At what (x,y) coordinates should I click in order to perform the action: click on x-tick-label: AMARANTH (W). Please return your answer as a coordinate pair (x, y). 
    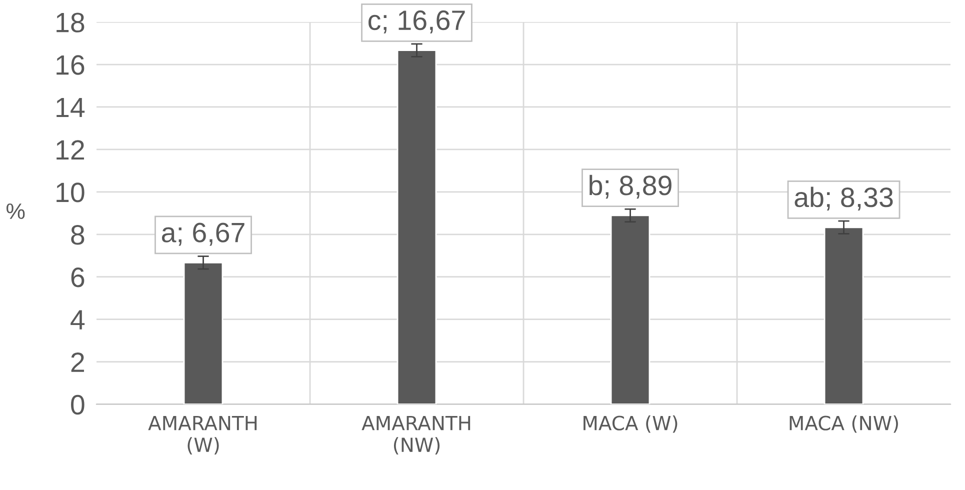
    Looking at the image, I should click on (202, 435).